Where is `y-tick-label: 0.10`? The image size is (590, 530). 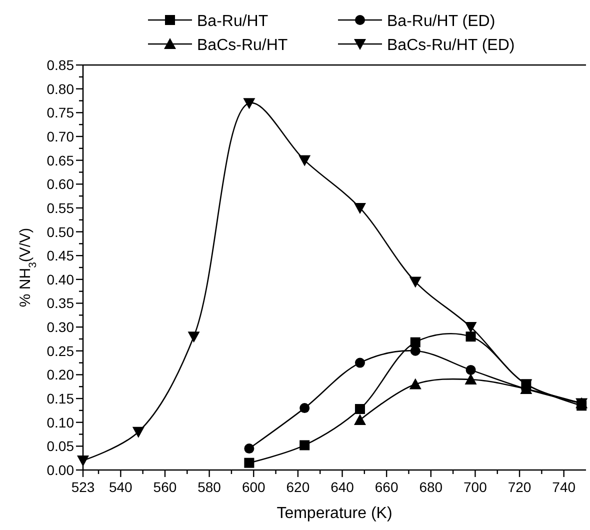 y-tick-label: 0.10 is located at coordinates (60, 422).